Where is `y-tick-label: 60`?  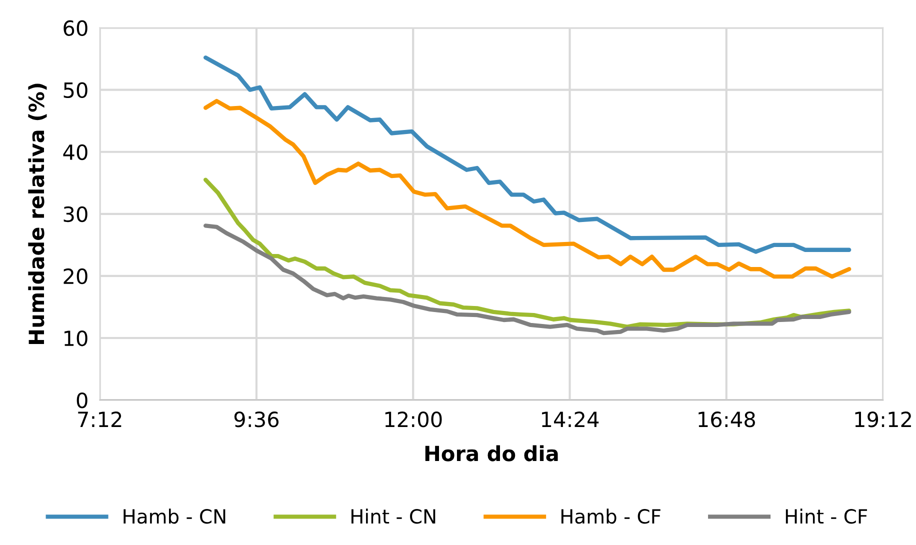 y-tick-label: 60 is located at coordinates (76, 28).